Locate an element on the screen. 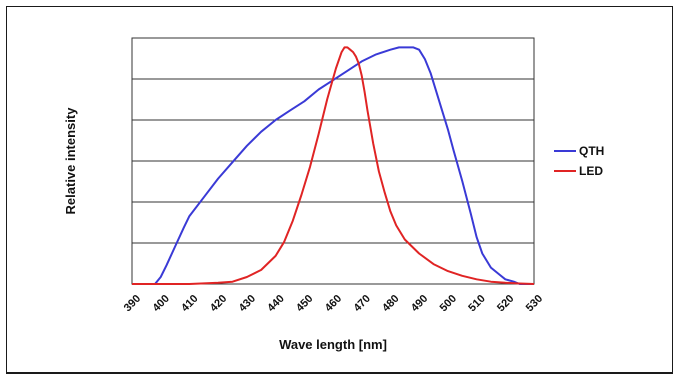  x-tick-label: 420 is located at coordinates (218, 303).